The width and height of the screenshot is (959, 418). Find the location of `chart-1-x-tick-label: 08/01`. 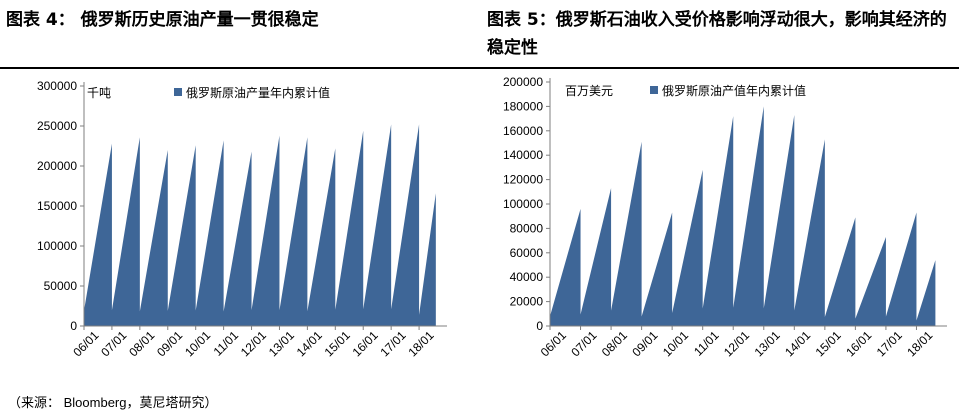

chart-1-x-tick-label: 08/01 is located at coordinates (614, 343).